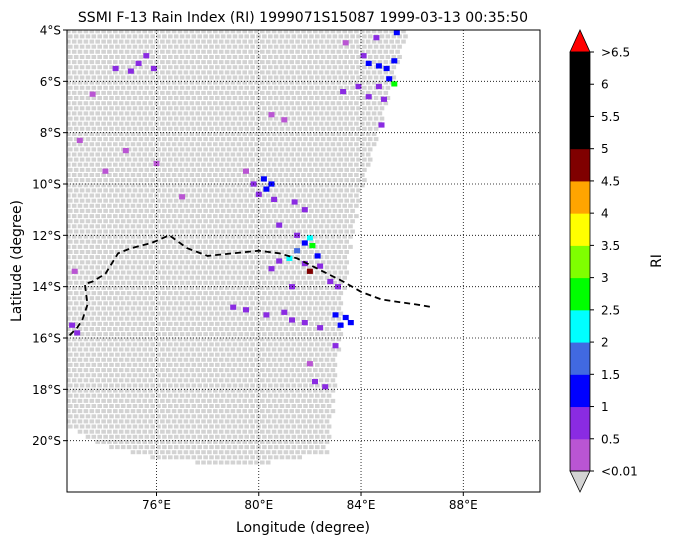 The width and height of the screenshot is (673, 545). What do you see at coordinates (284, 120) in the screenshot?
I see `rain-cell` at bounding box center [284, 120].